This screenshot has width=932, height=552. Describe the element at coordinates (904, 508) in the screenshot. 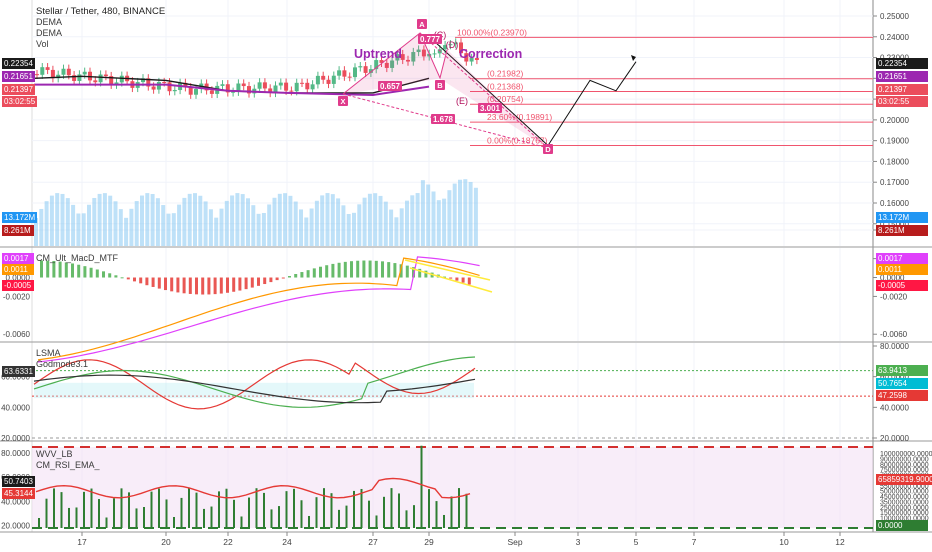

I see `rsi-axis-label: 25000000.0000` at that location.